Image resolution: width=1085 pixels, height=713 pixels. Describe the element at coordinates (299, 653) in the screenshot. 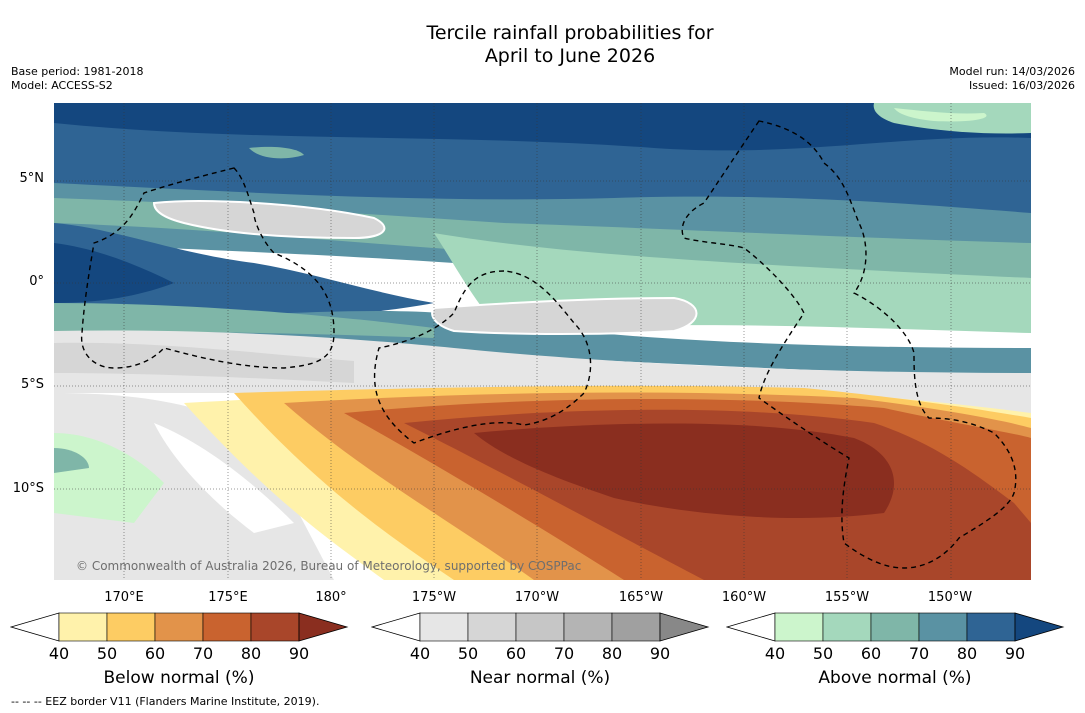

I see `tick-below-90: 90` at that location.